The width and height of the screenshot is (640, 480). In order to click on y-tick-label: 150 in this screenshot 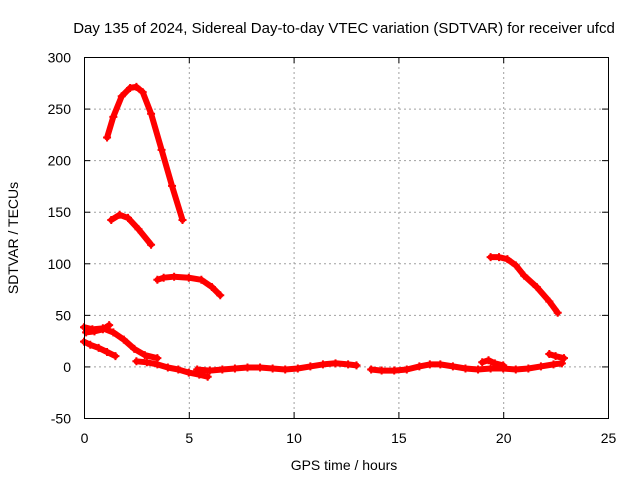, I will do `click(60, 212)`.